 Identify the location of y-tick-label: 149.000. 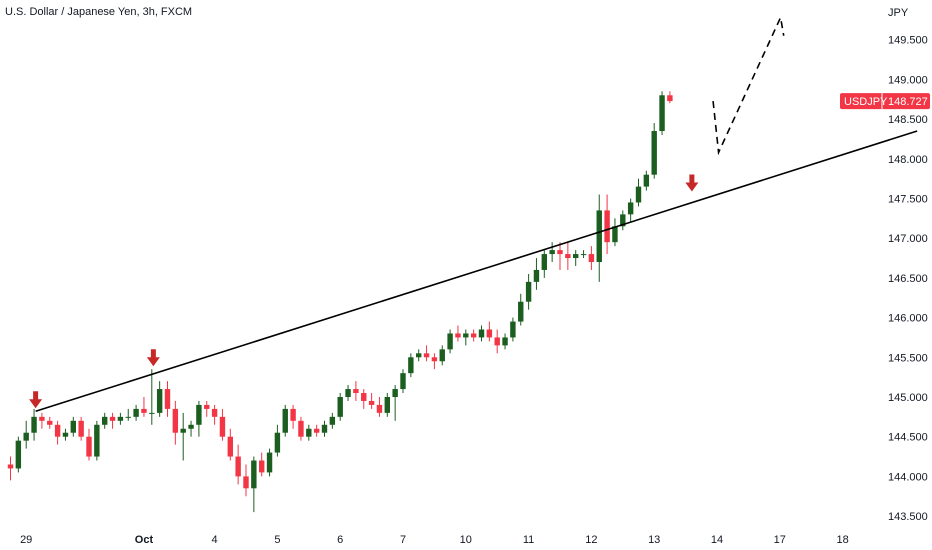
(908, 80).